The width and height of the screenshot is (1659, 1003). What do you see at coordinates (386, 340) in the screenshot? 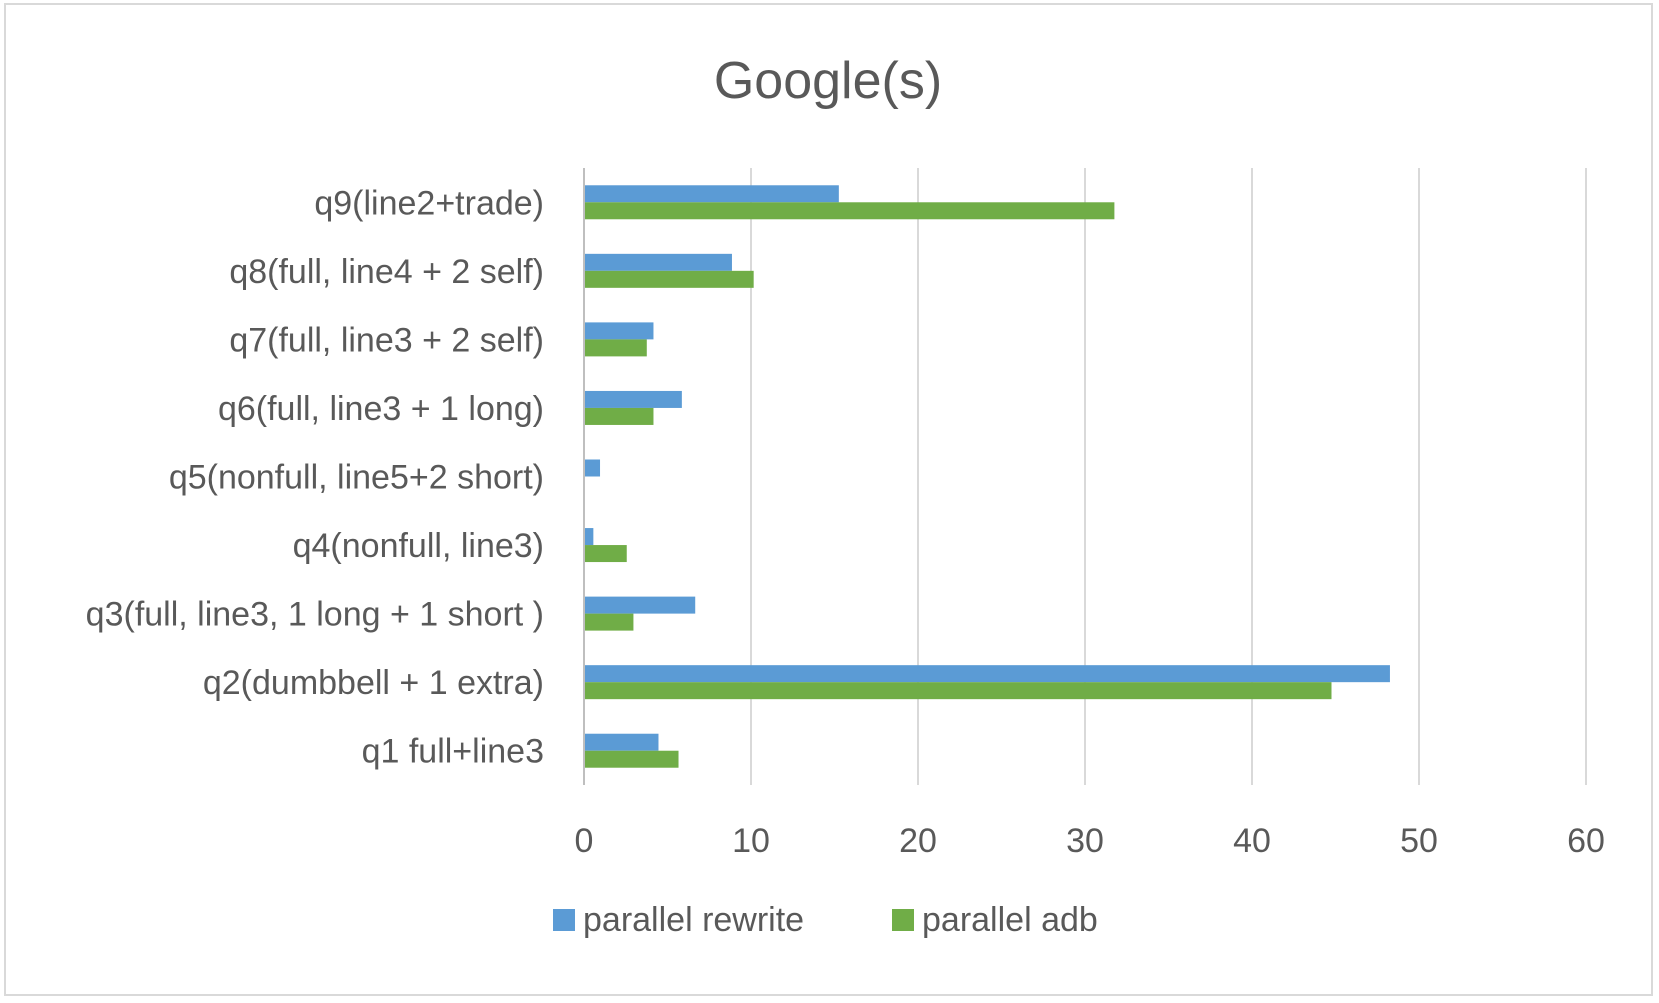
I see `y-category-label: q7(full, line3 + 2 self)` at bounding box center [386, 340].